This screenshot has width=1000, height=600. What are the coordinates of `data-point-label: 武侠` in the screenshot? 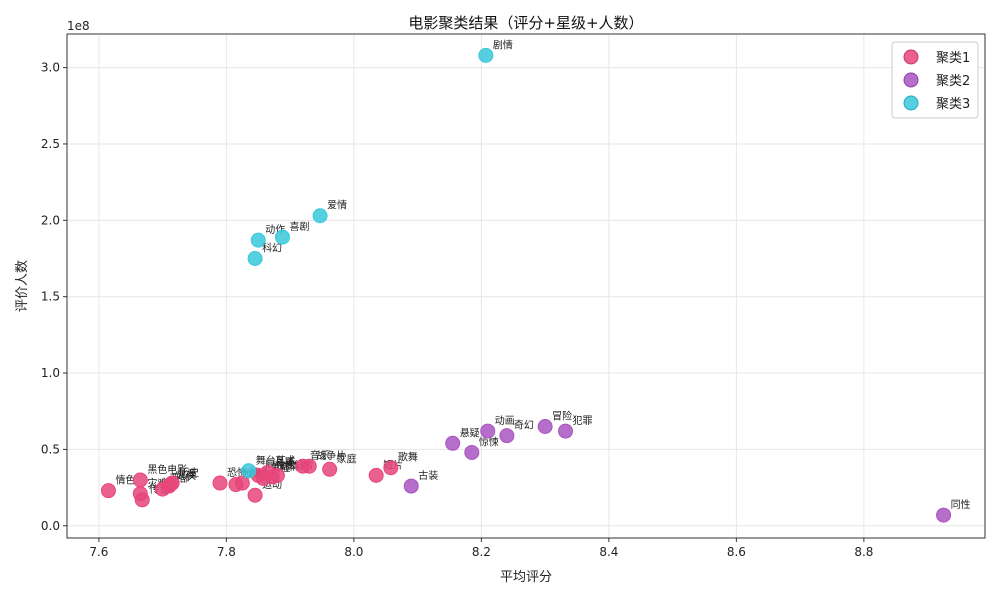 It's located at (186, 475).